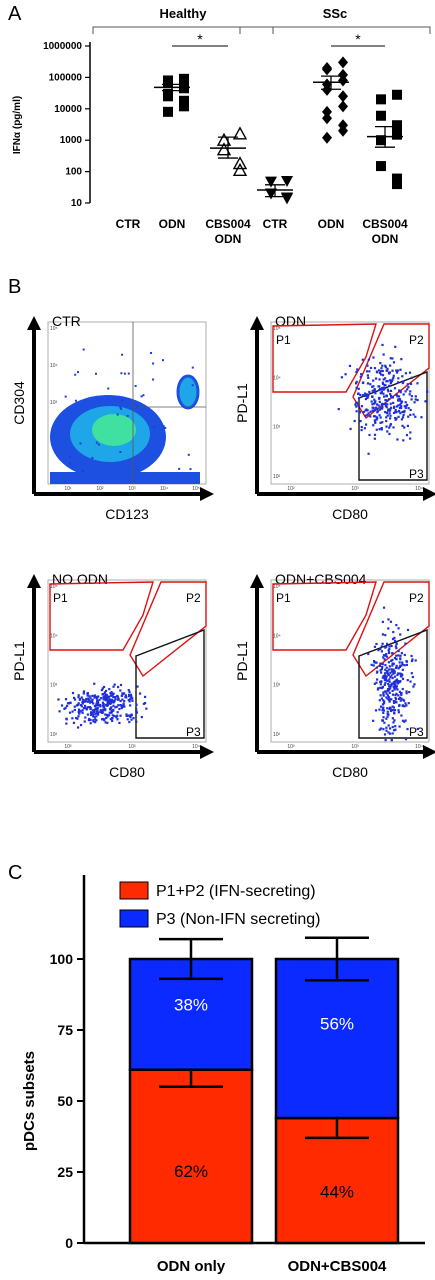  What do you see at coordinates (193, 732) in the screenshot?
I see `gate-label-p3: P3` at bounding box center [193, 732].